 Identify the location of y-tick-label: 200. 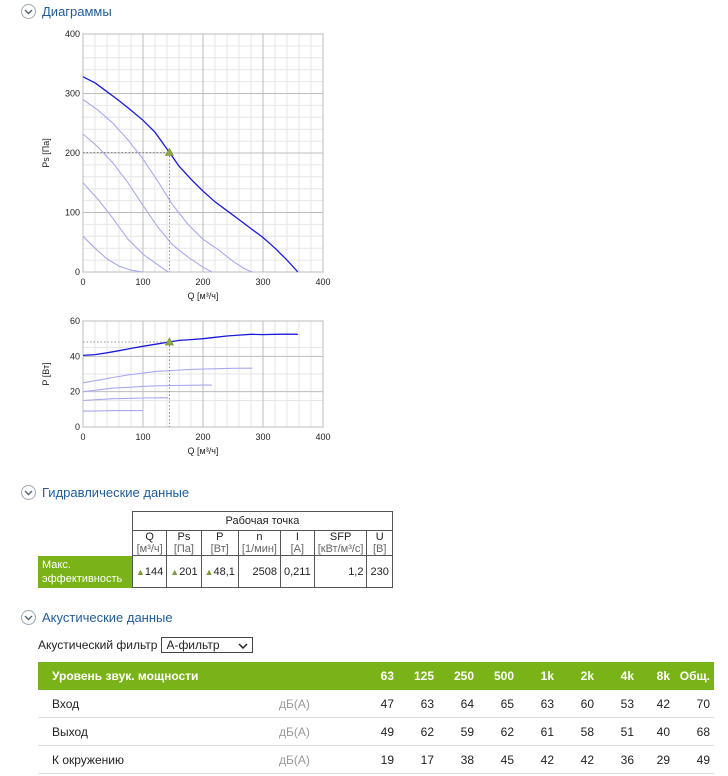
(72, 153).